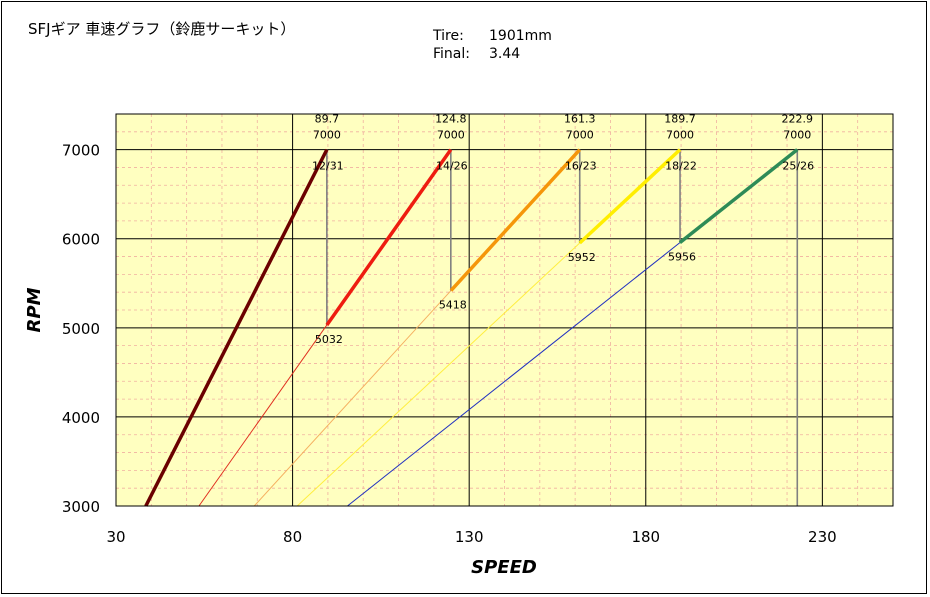  What do you see at coordinates (504, 567) in the screenshot?
I see `x-axis-title: SPEED` at bounding box center [504, 567].